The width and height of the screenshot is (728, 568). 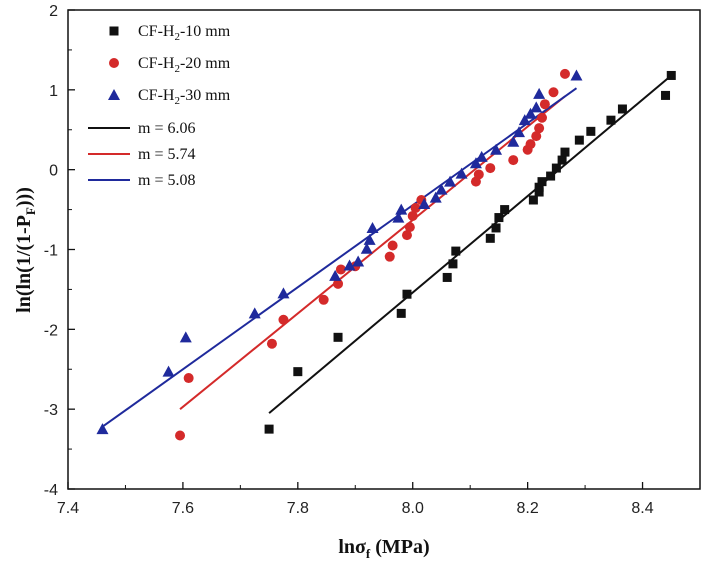 What do you see at coordinates (184, 33) in the screenshot?
I see `legend-entry-label: CF-H2-10 mm` at bounding box center [184, 33].